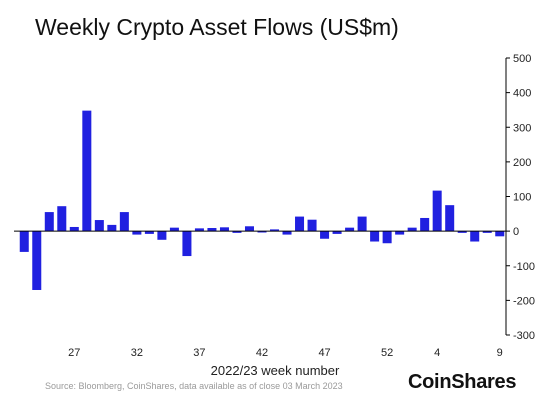 The height and width of the screenshot is (405, 560). Describe the element at coordinates (522, 128) in the screenshot. I see `y-tick-label: 300` at that location.